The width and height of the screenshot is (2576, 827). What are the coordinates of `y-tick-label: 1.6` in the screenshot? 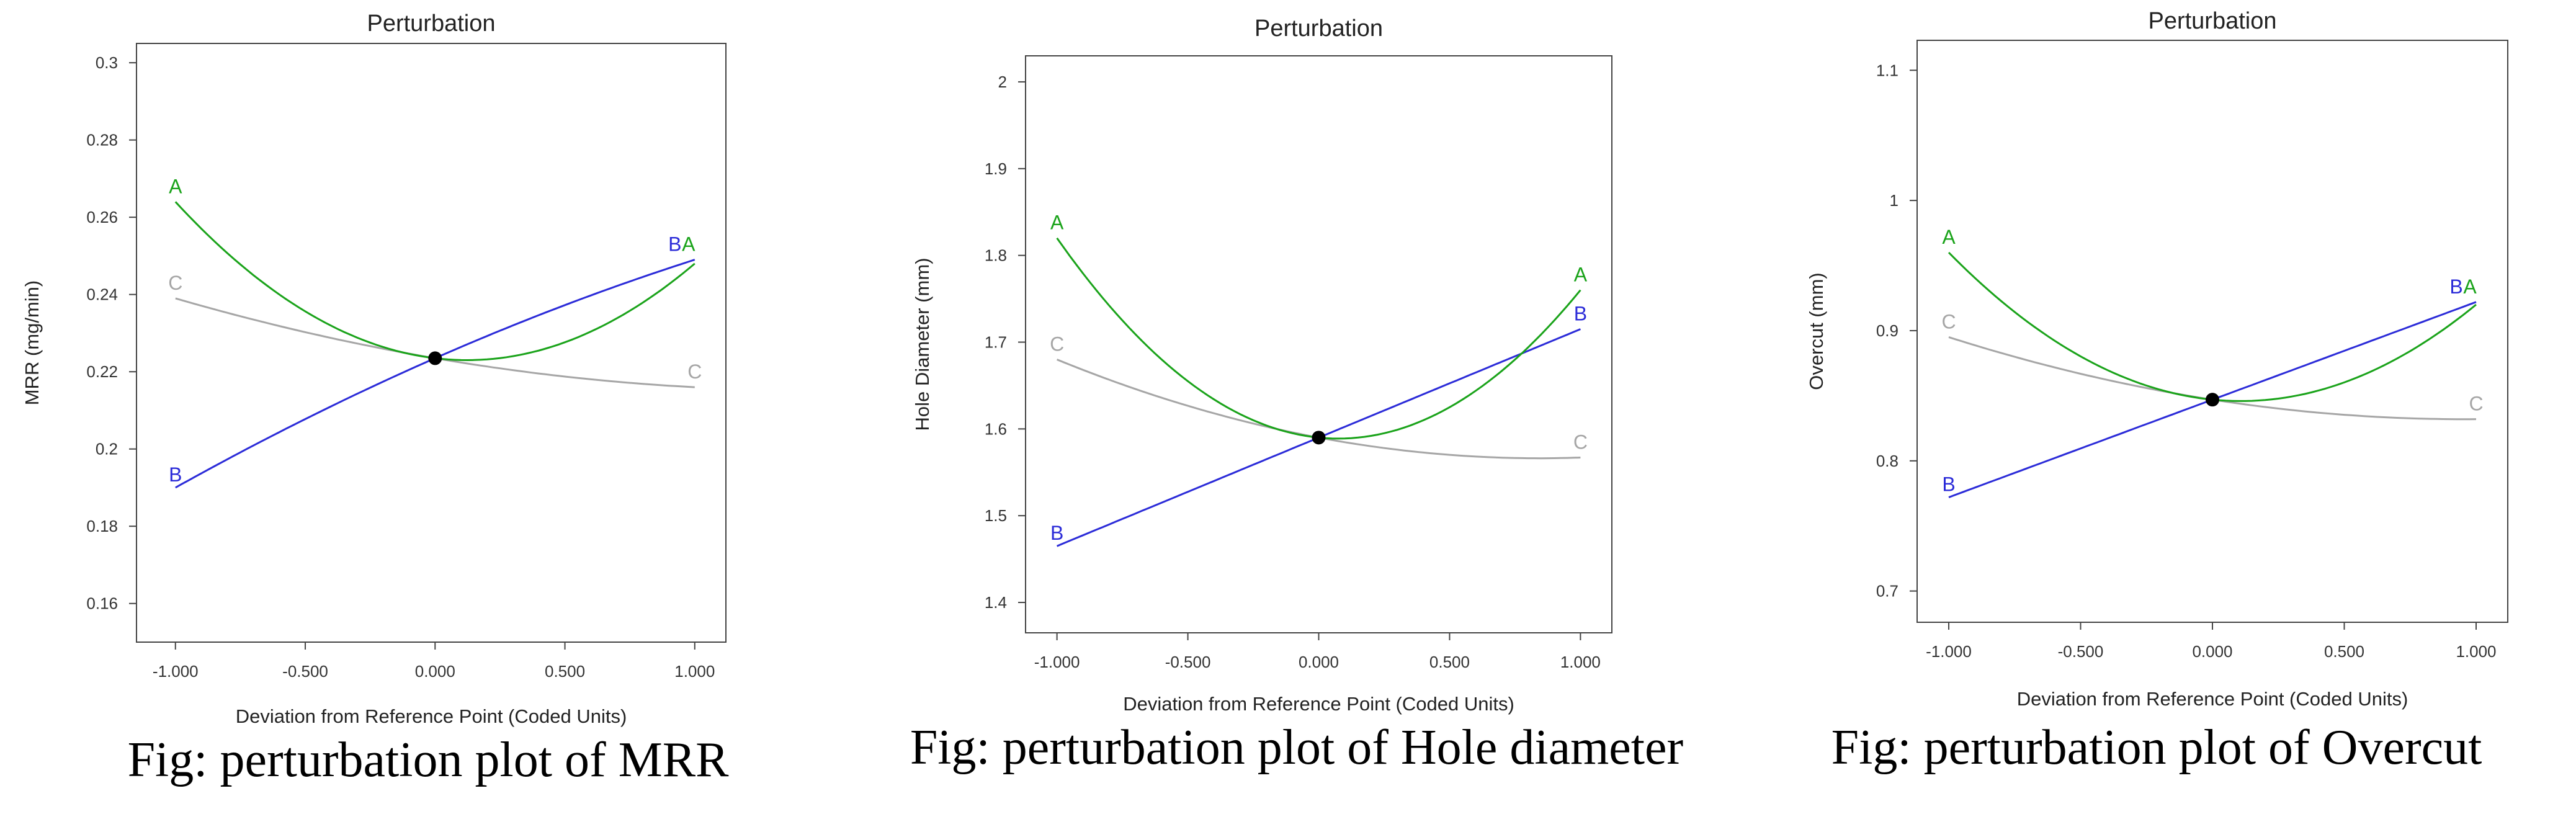 It's located at (996, 428).